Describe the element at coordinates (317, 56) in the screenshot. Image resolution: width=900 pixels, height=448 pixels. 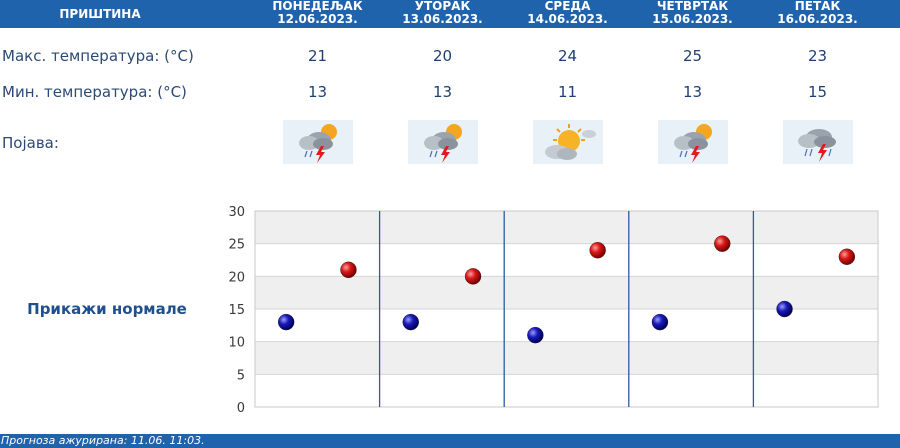
I see `max-temp-value: 21` at that location.